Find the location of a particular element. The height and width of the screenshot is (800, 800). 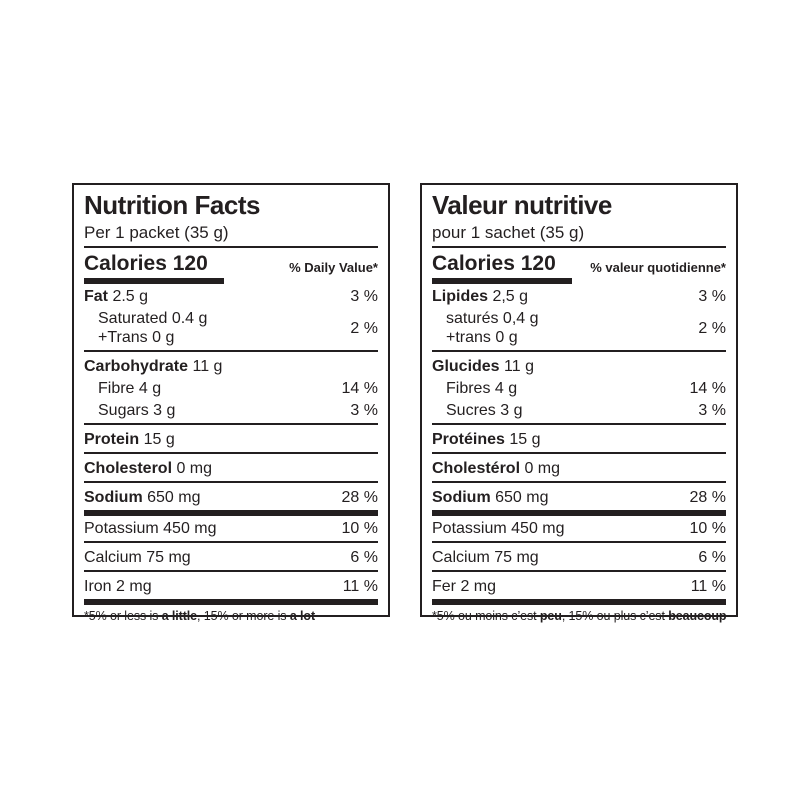

row-iron: Iron 2 mg 11 % is located at coordinates (231, 586).